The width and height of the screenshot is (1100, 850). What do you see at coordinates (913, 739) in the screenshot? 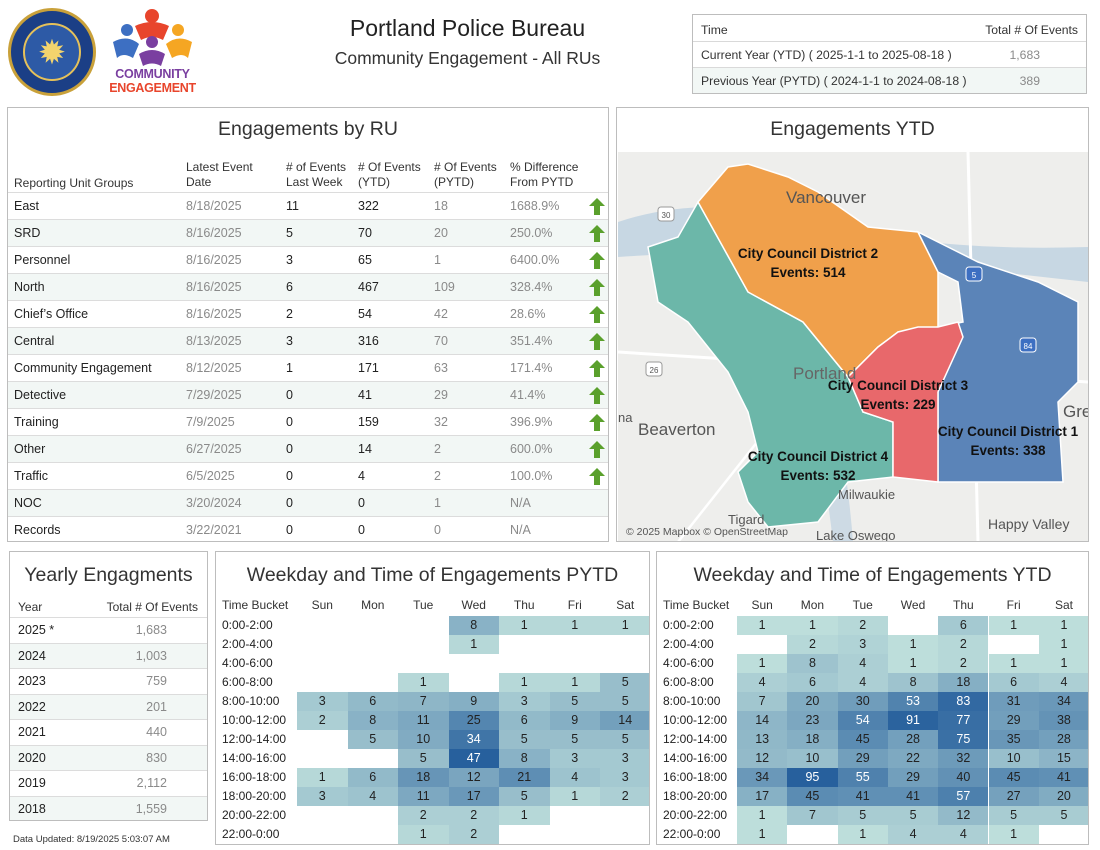
I see `heatmap-cell: 28` at bounding box center [913, 739].